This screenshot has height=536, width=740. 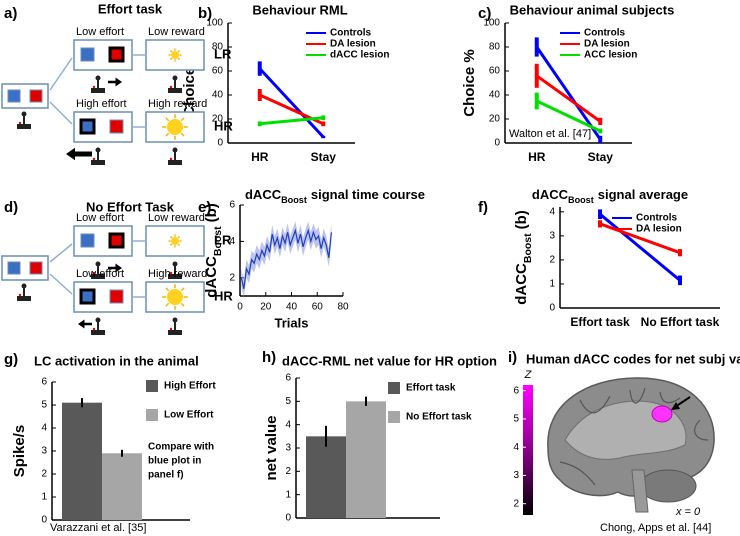 I want to click on y-tick-label: 60, so click(x=218, y=71).